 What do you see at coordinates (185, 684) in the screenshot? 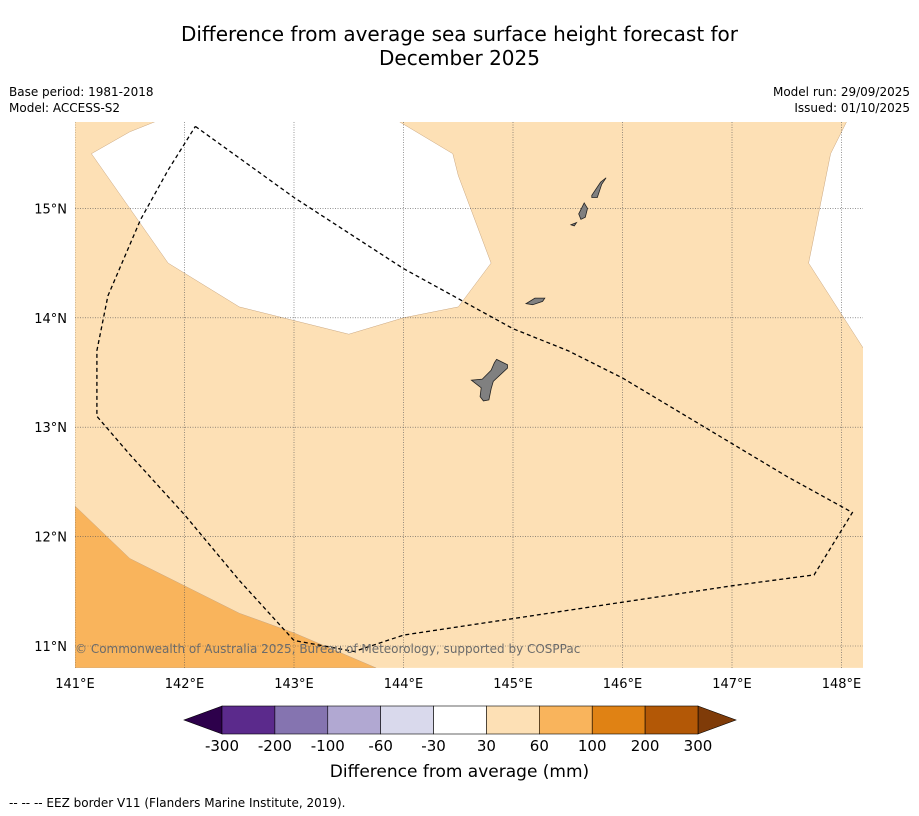
I see `x-tick-label: 142°E` at bounding box center [185, 684].